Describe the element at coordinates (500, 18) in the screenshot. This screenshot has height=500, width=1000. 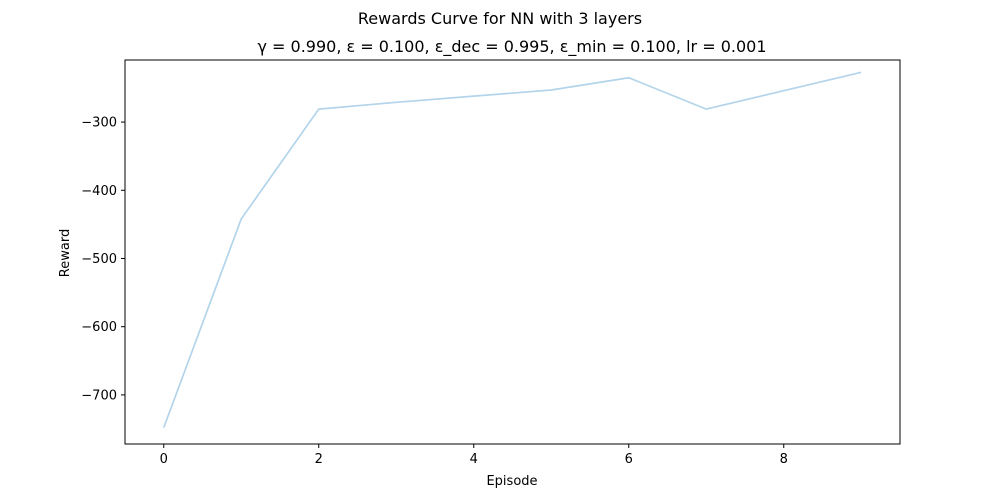
I see `chart-suptitle: Rewards Curve for NN with 3 layers` at that location.